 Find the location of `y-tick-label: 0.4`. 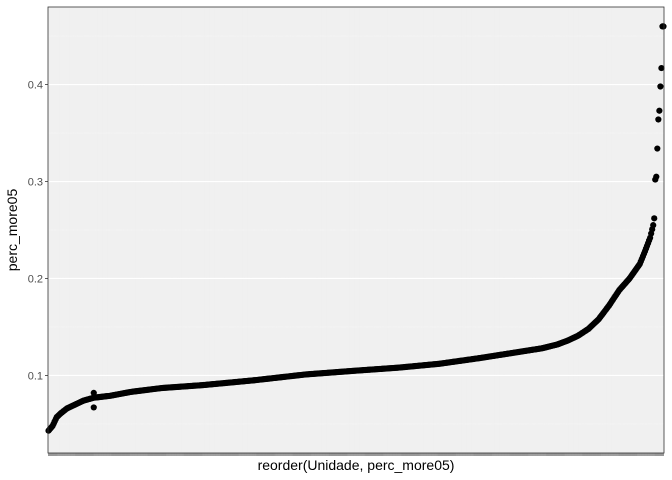

y-tick-label: 0.4 is located at coordinates (35, 86).